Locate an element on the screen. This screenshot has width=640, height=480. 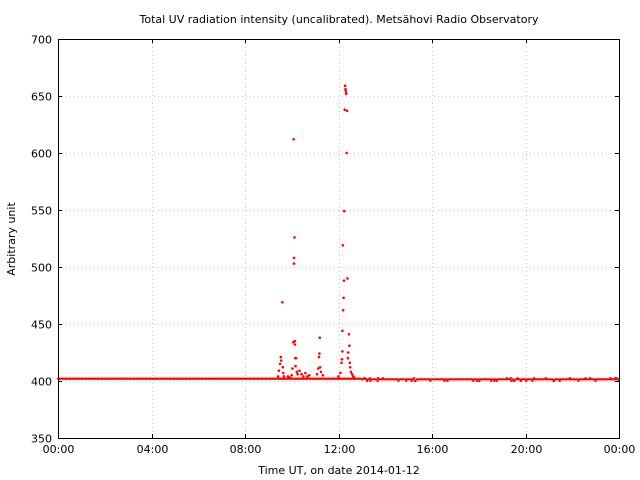
y-tick-label: 350 is located at coordinates (41, 439).